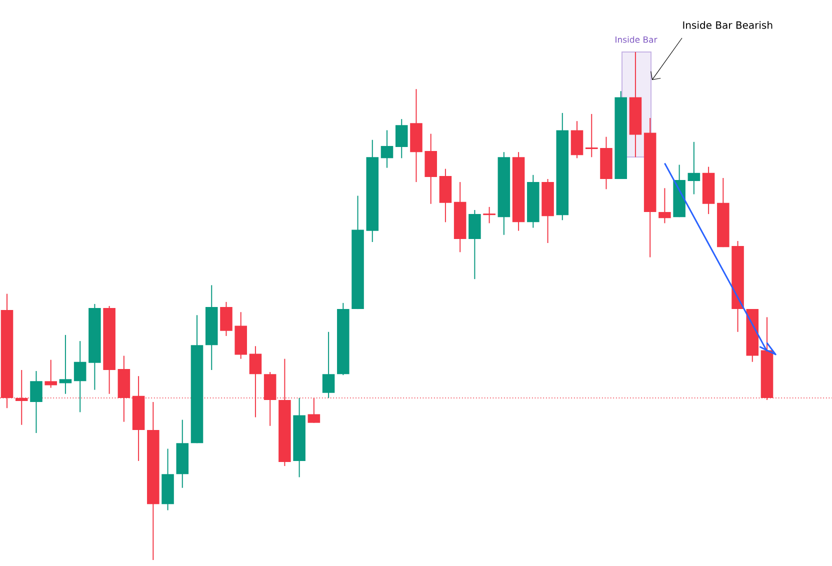 Image resolution: width=832 pixels, height=566 pixels. What do you see at coordinates (727, 25) in the screenshot?
I see `text: Inside Bar Bearish` at bounding box center [727, 25].